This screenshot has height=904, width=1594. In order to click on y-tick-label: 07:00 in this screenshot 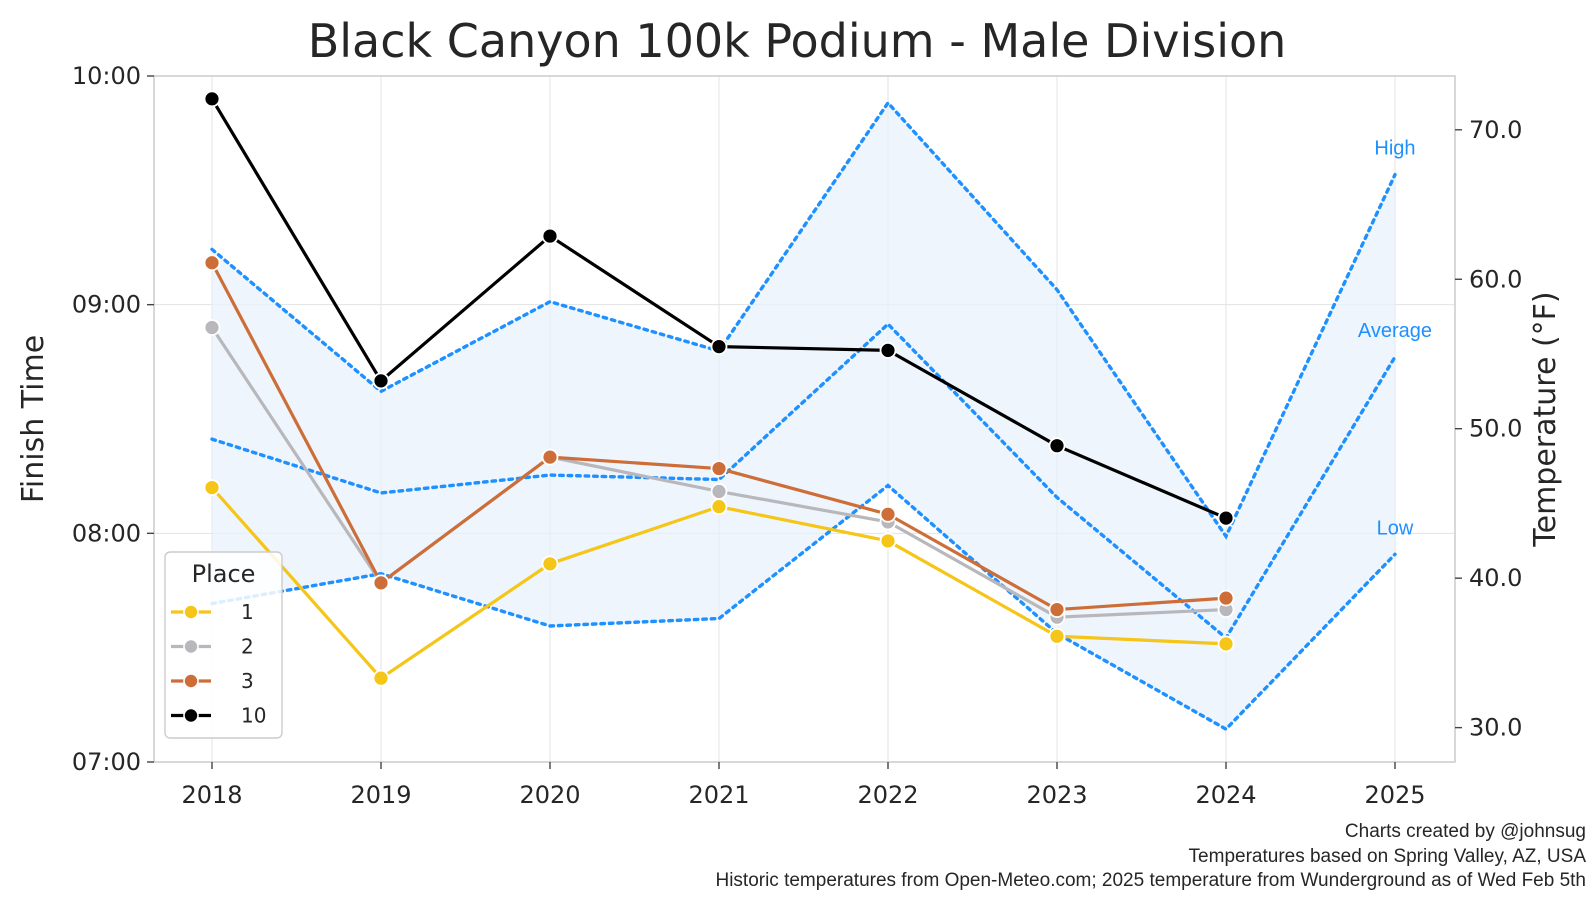, I will do `click(106, 762)`.